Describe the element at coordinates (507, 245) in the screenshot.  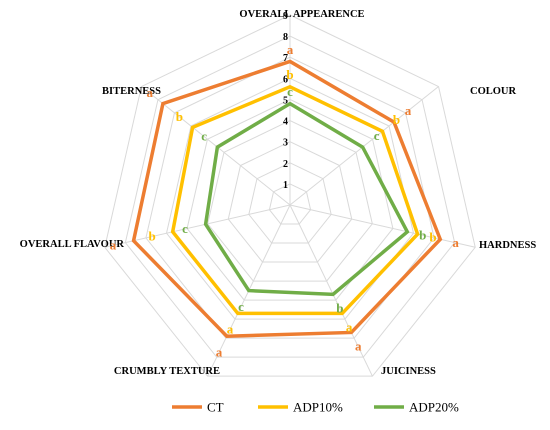
I see `axis-label-3: HARDNESS` at that location.